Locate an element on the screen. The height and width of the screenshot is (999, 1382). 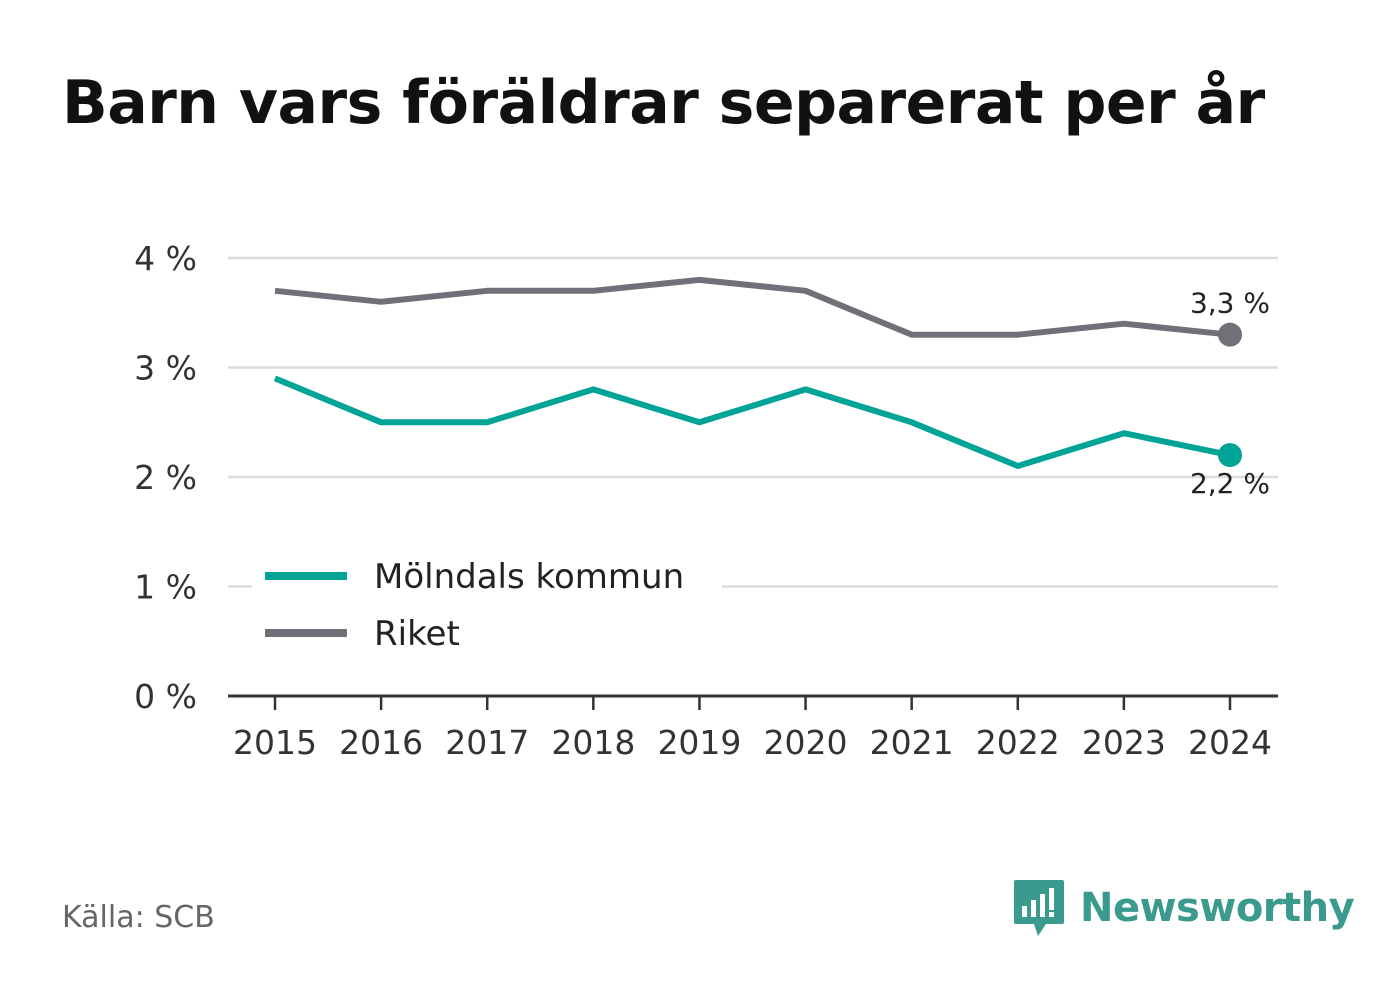
x-tick-label: 2019 is located at coordinates (699, 742).